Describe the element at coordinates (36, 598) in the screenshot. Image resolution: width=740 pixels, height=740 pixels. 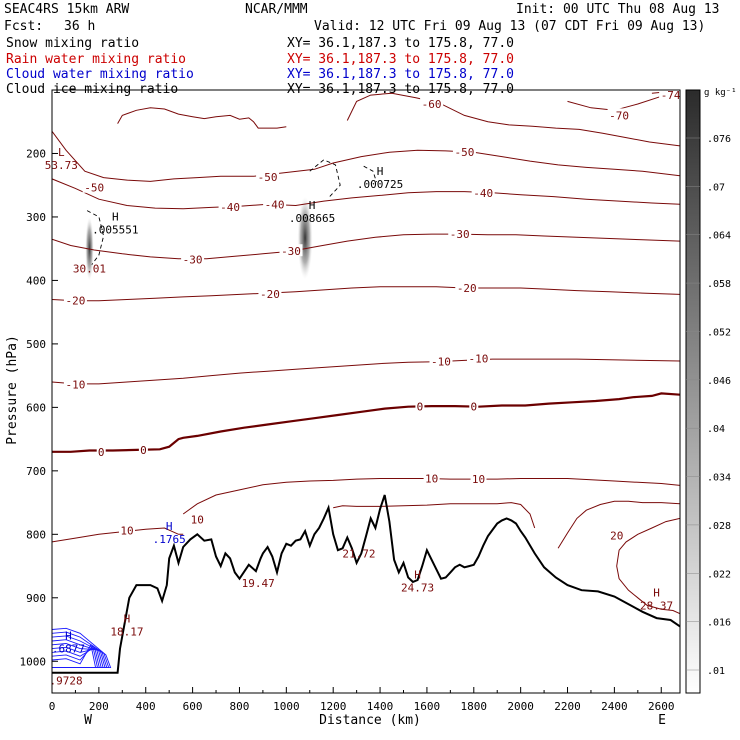
I see `y-tick-label: 900` at that location.